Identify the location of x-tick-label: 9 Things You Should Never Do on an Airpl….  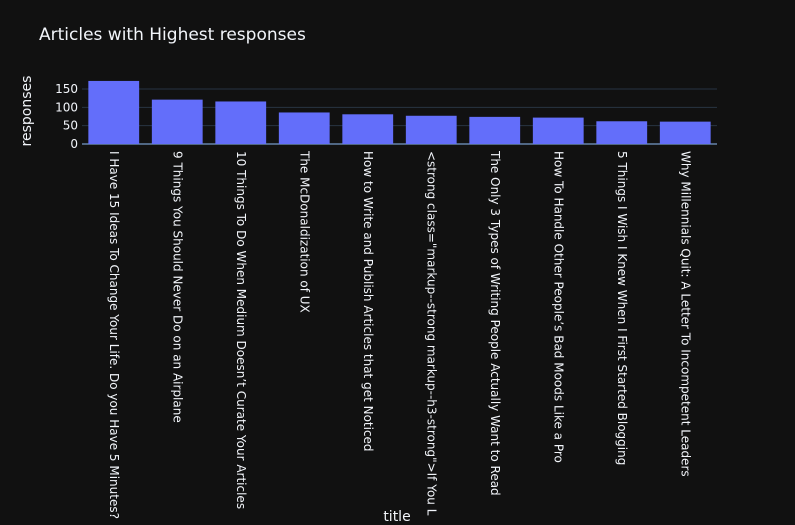
(177, 287).